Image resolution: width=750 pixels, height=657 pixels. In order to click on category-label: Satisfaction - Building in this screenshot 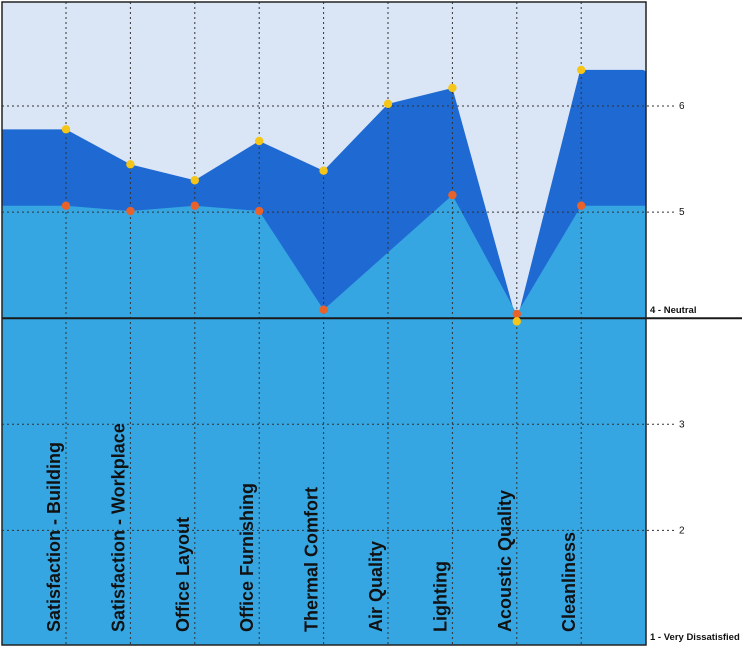, I will do `click(54, 537)`.